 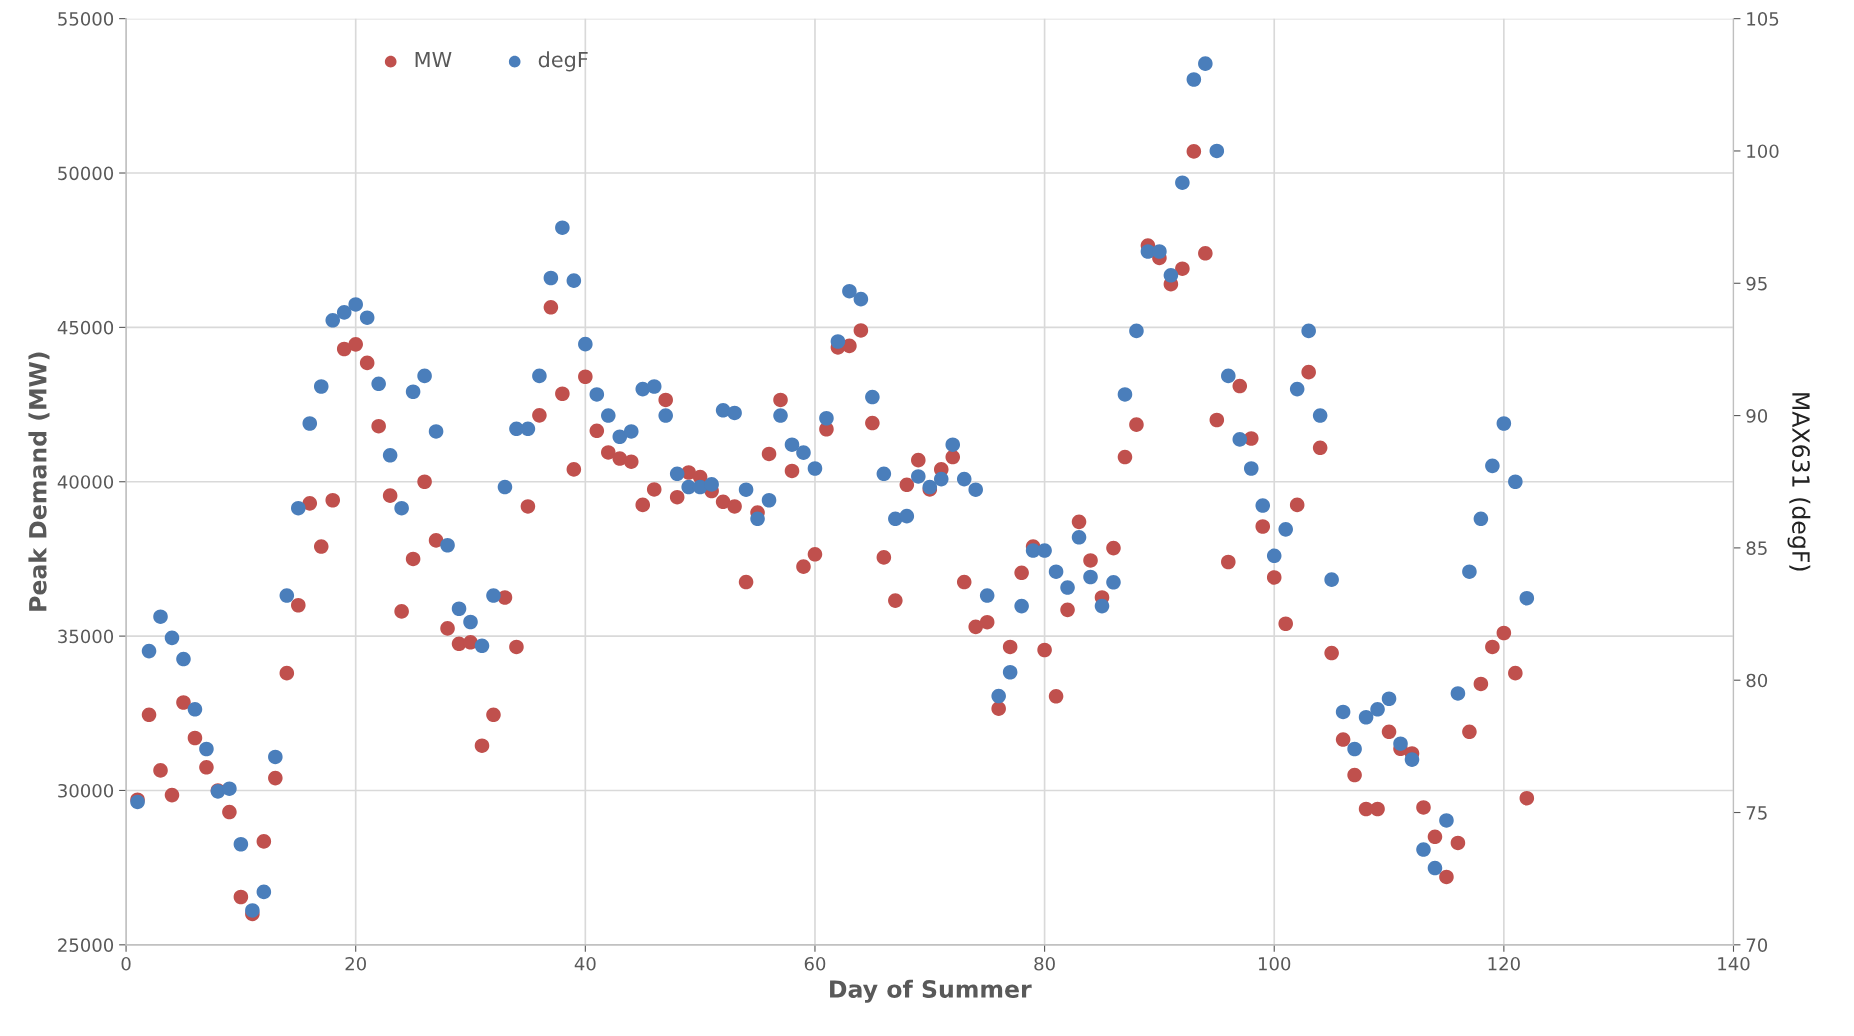 What do you see at coordinates (1763, 19) in the screenshot?
I see `y2-tick-label: 105` at bounding box center [1763, 19].